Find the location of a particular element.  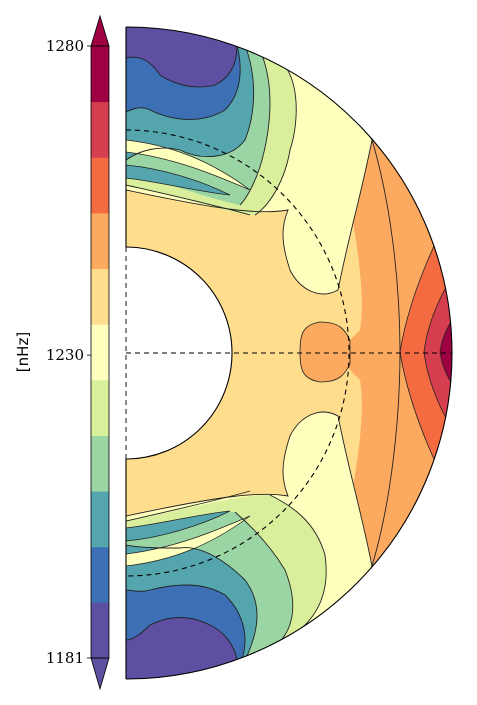

colorbar-frame is located at coordinates (100, 352).